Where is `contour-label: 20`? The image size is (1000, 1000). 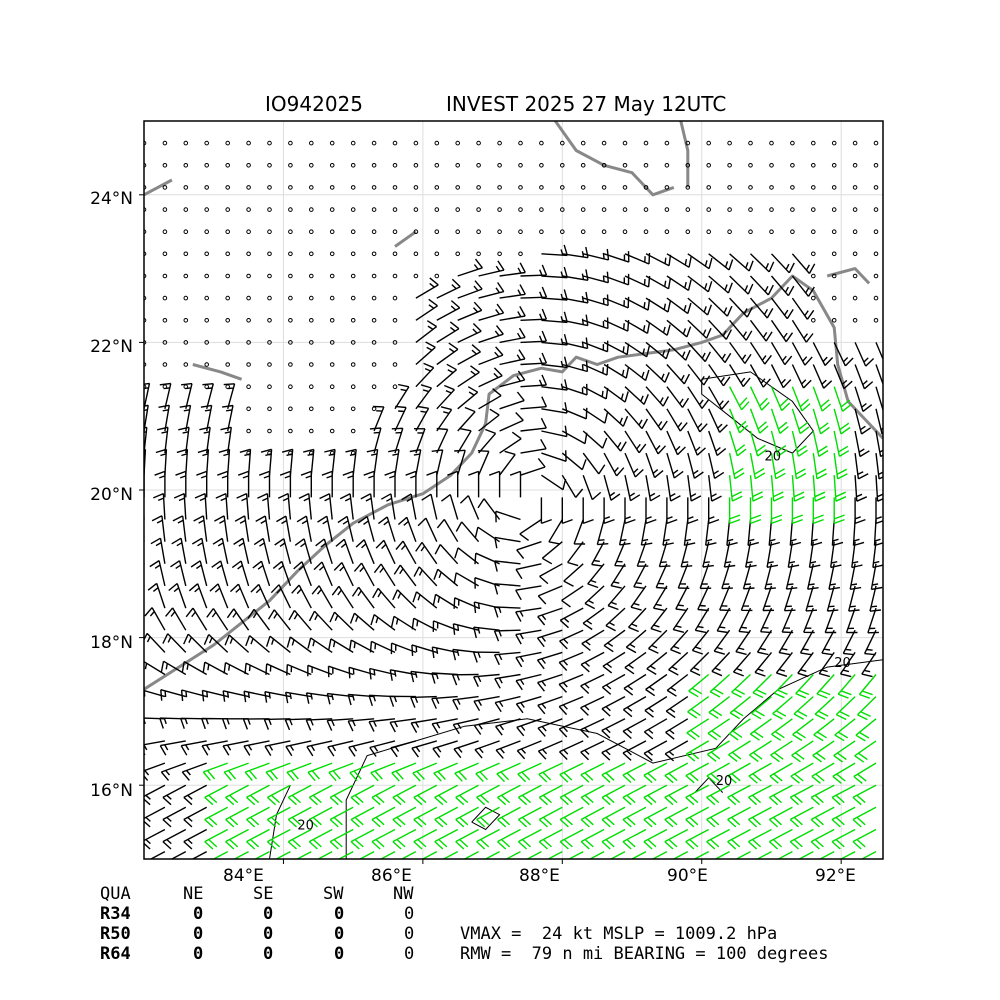
contour-label: 20 is located at coordinates (724, 781).